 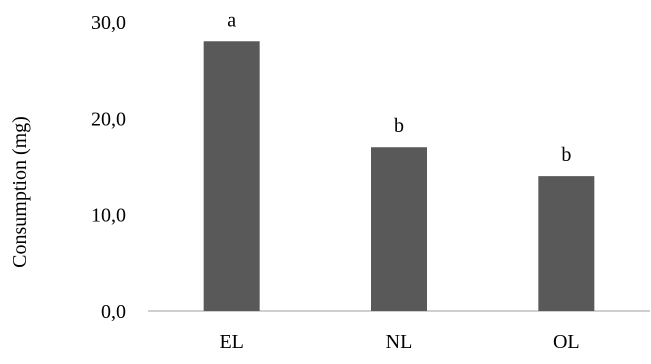 What do you see at coordinates (566, 342) in the screenshot?
I see `x-tick-label-ol: OL` at bounding box center [566, 342].